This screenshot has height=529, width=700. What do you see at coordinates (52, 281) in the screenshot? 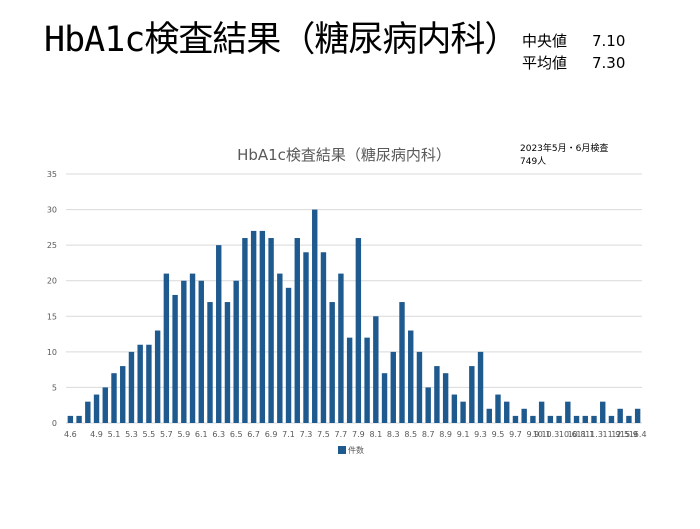
I see `y-tick-label: 20` at bounding box center [52, 281].